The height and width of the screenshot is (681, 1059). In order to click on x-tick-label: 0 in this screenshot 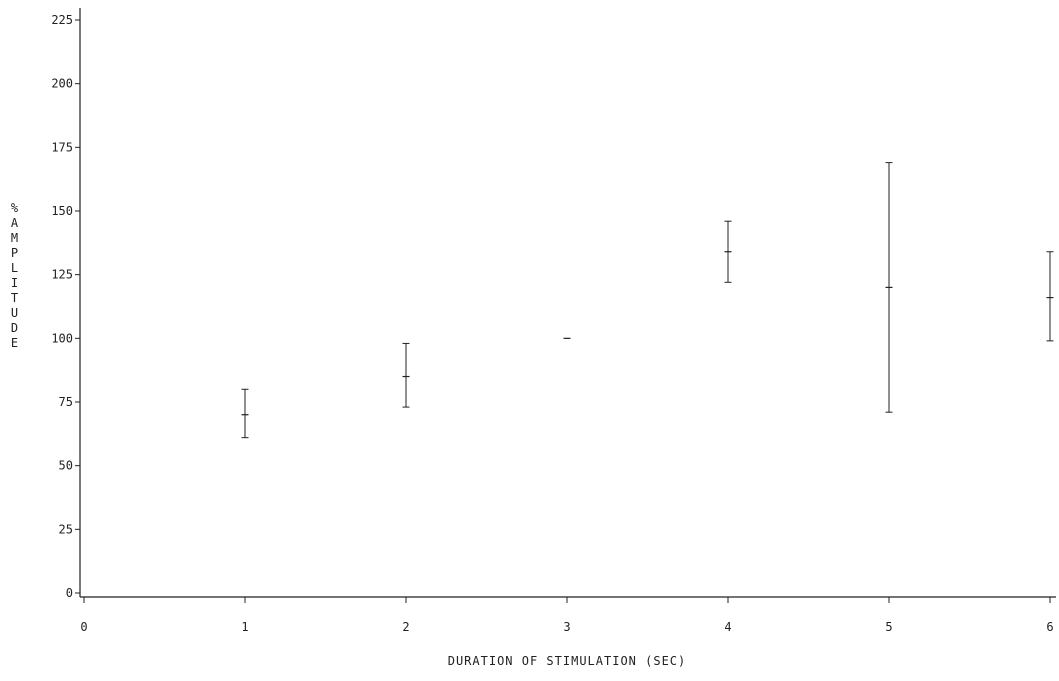, I will do `click(83, 627)`.